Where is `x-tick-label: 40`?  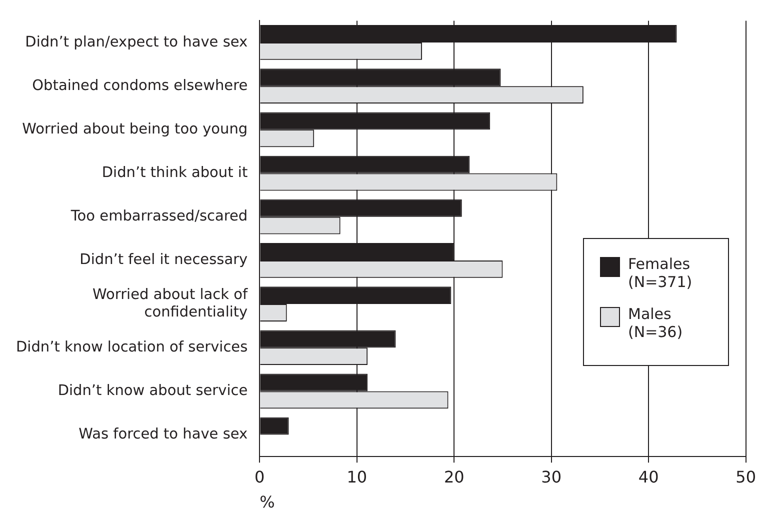 x-tick-label: 40 is located at coordinates (648, 476).